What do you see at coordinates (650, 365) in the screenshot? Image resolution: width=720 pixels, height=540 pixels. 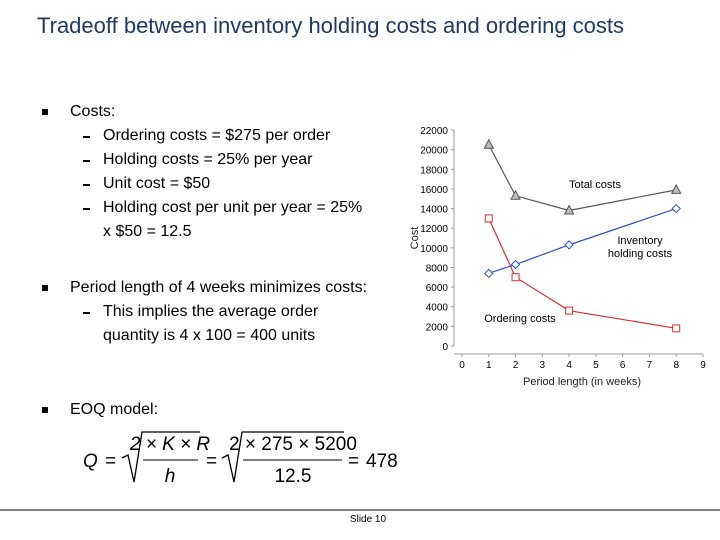 I see `x-tick-label: 7` at bounding box center [650, 365].